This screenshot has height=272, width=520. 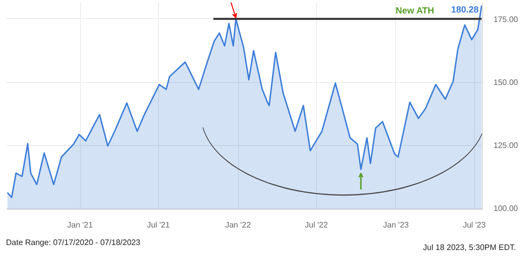 What do you see at coordinates (80, 225) in the screenshot?
I see `x-tick-label: Jan '21` at bounding box center [80, 225].